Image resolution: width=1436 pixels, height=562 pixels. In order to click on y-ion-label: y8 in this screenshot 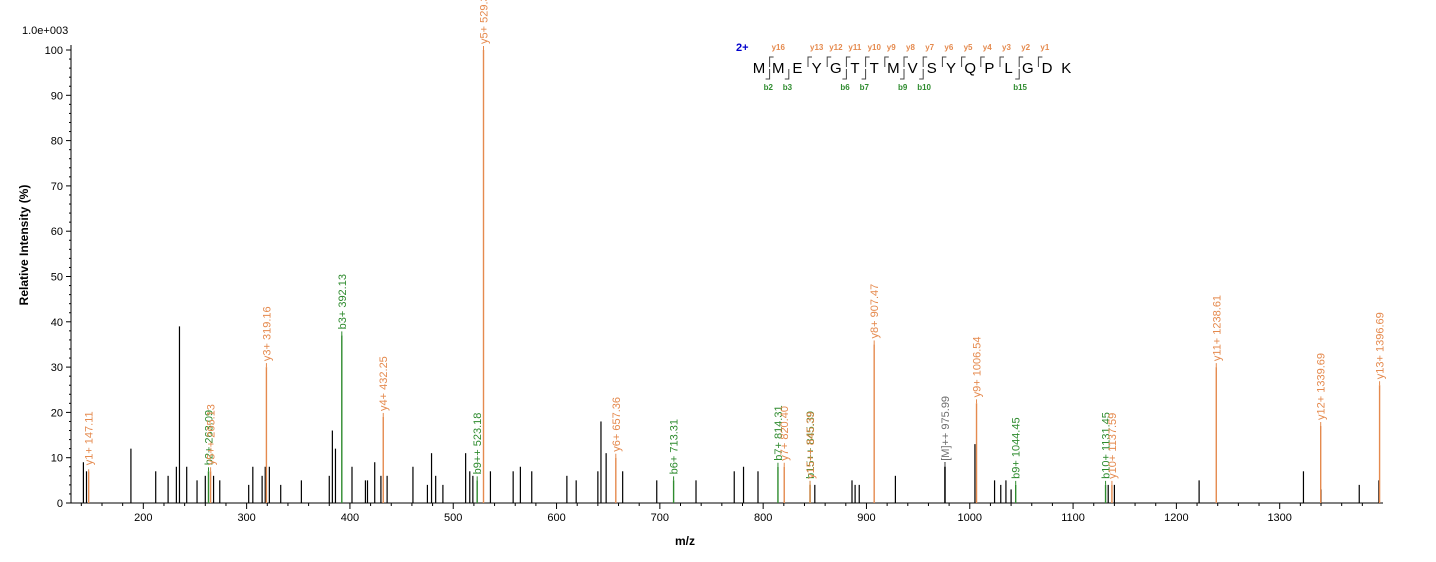, I will do `click(910, 47)`.